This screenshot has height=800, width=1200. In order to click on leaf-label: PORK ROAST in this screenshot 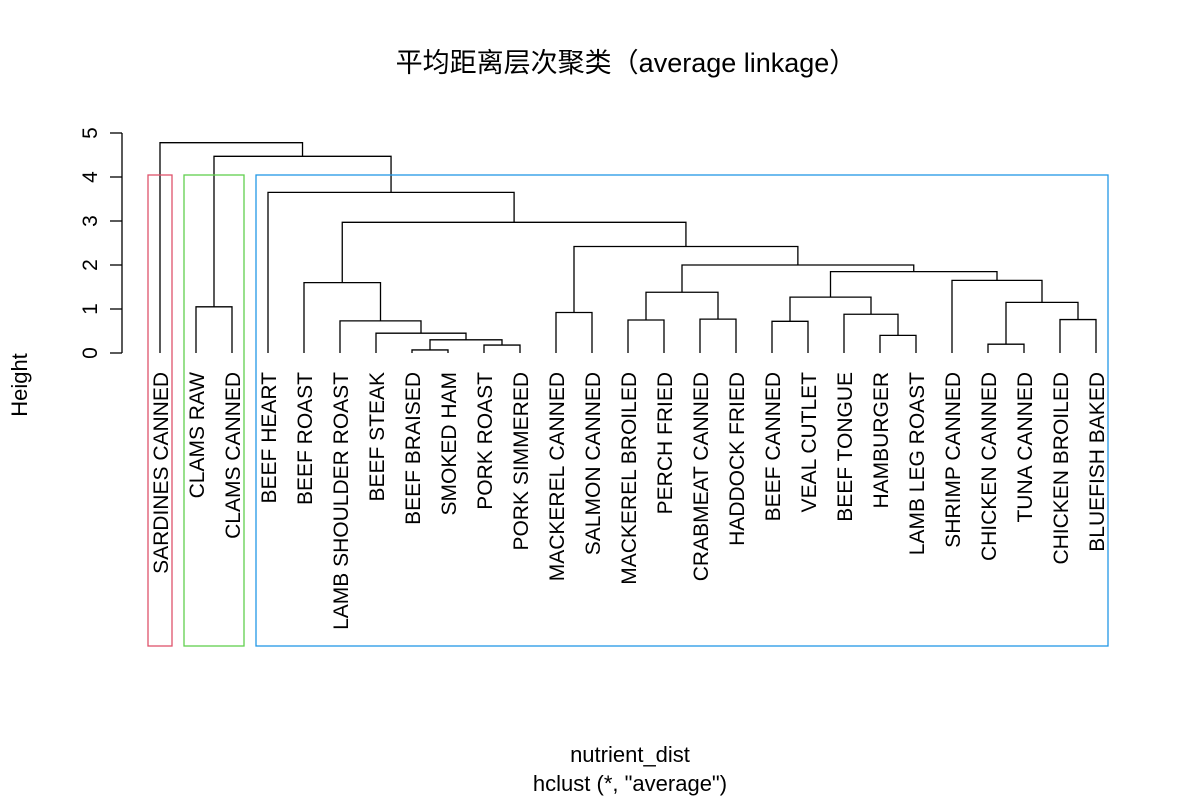, I will do `click(485, 441)`.